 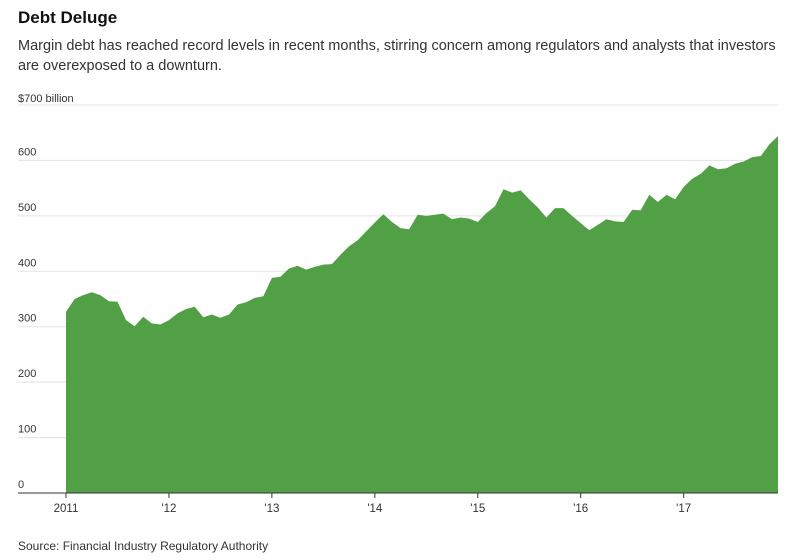 I want to click on y-axis-labels: 0 100 200 300 400 500 600, so click(x=27, y=318).